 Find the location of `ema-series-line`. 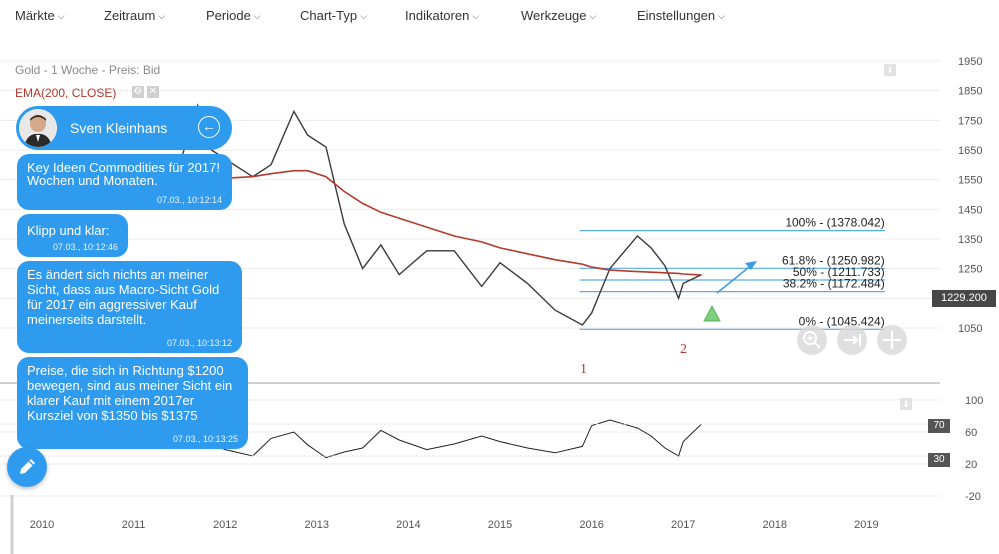

ema-series-line is located at coordinates (440, 222).